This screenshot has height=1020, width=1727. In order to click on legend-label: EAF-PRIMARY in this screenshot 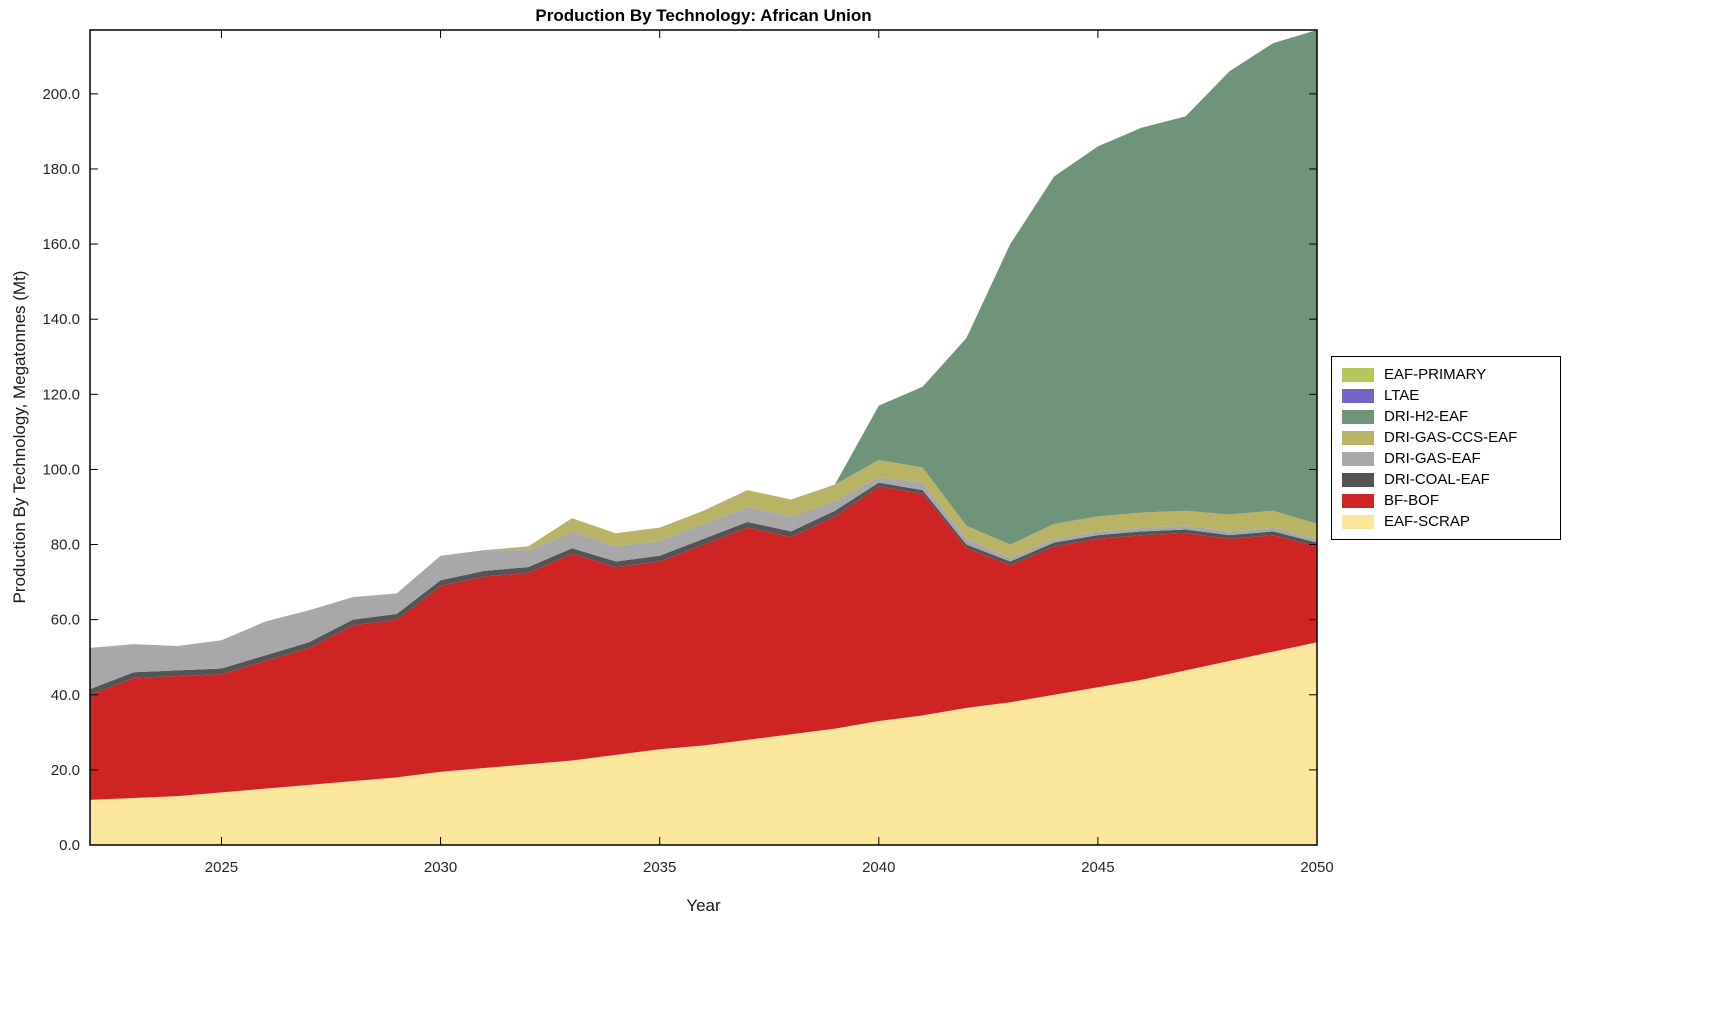, I will do `click(1435, 374)`.